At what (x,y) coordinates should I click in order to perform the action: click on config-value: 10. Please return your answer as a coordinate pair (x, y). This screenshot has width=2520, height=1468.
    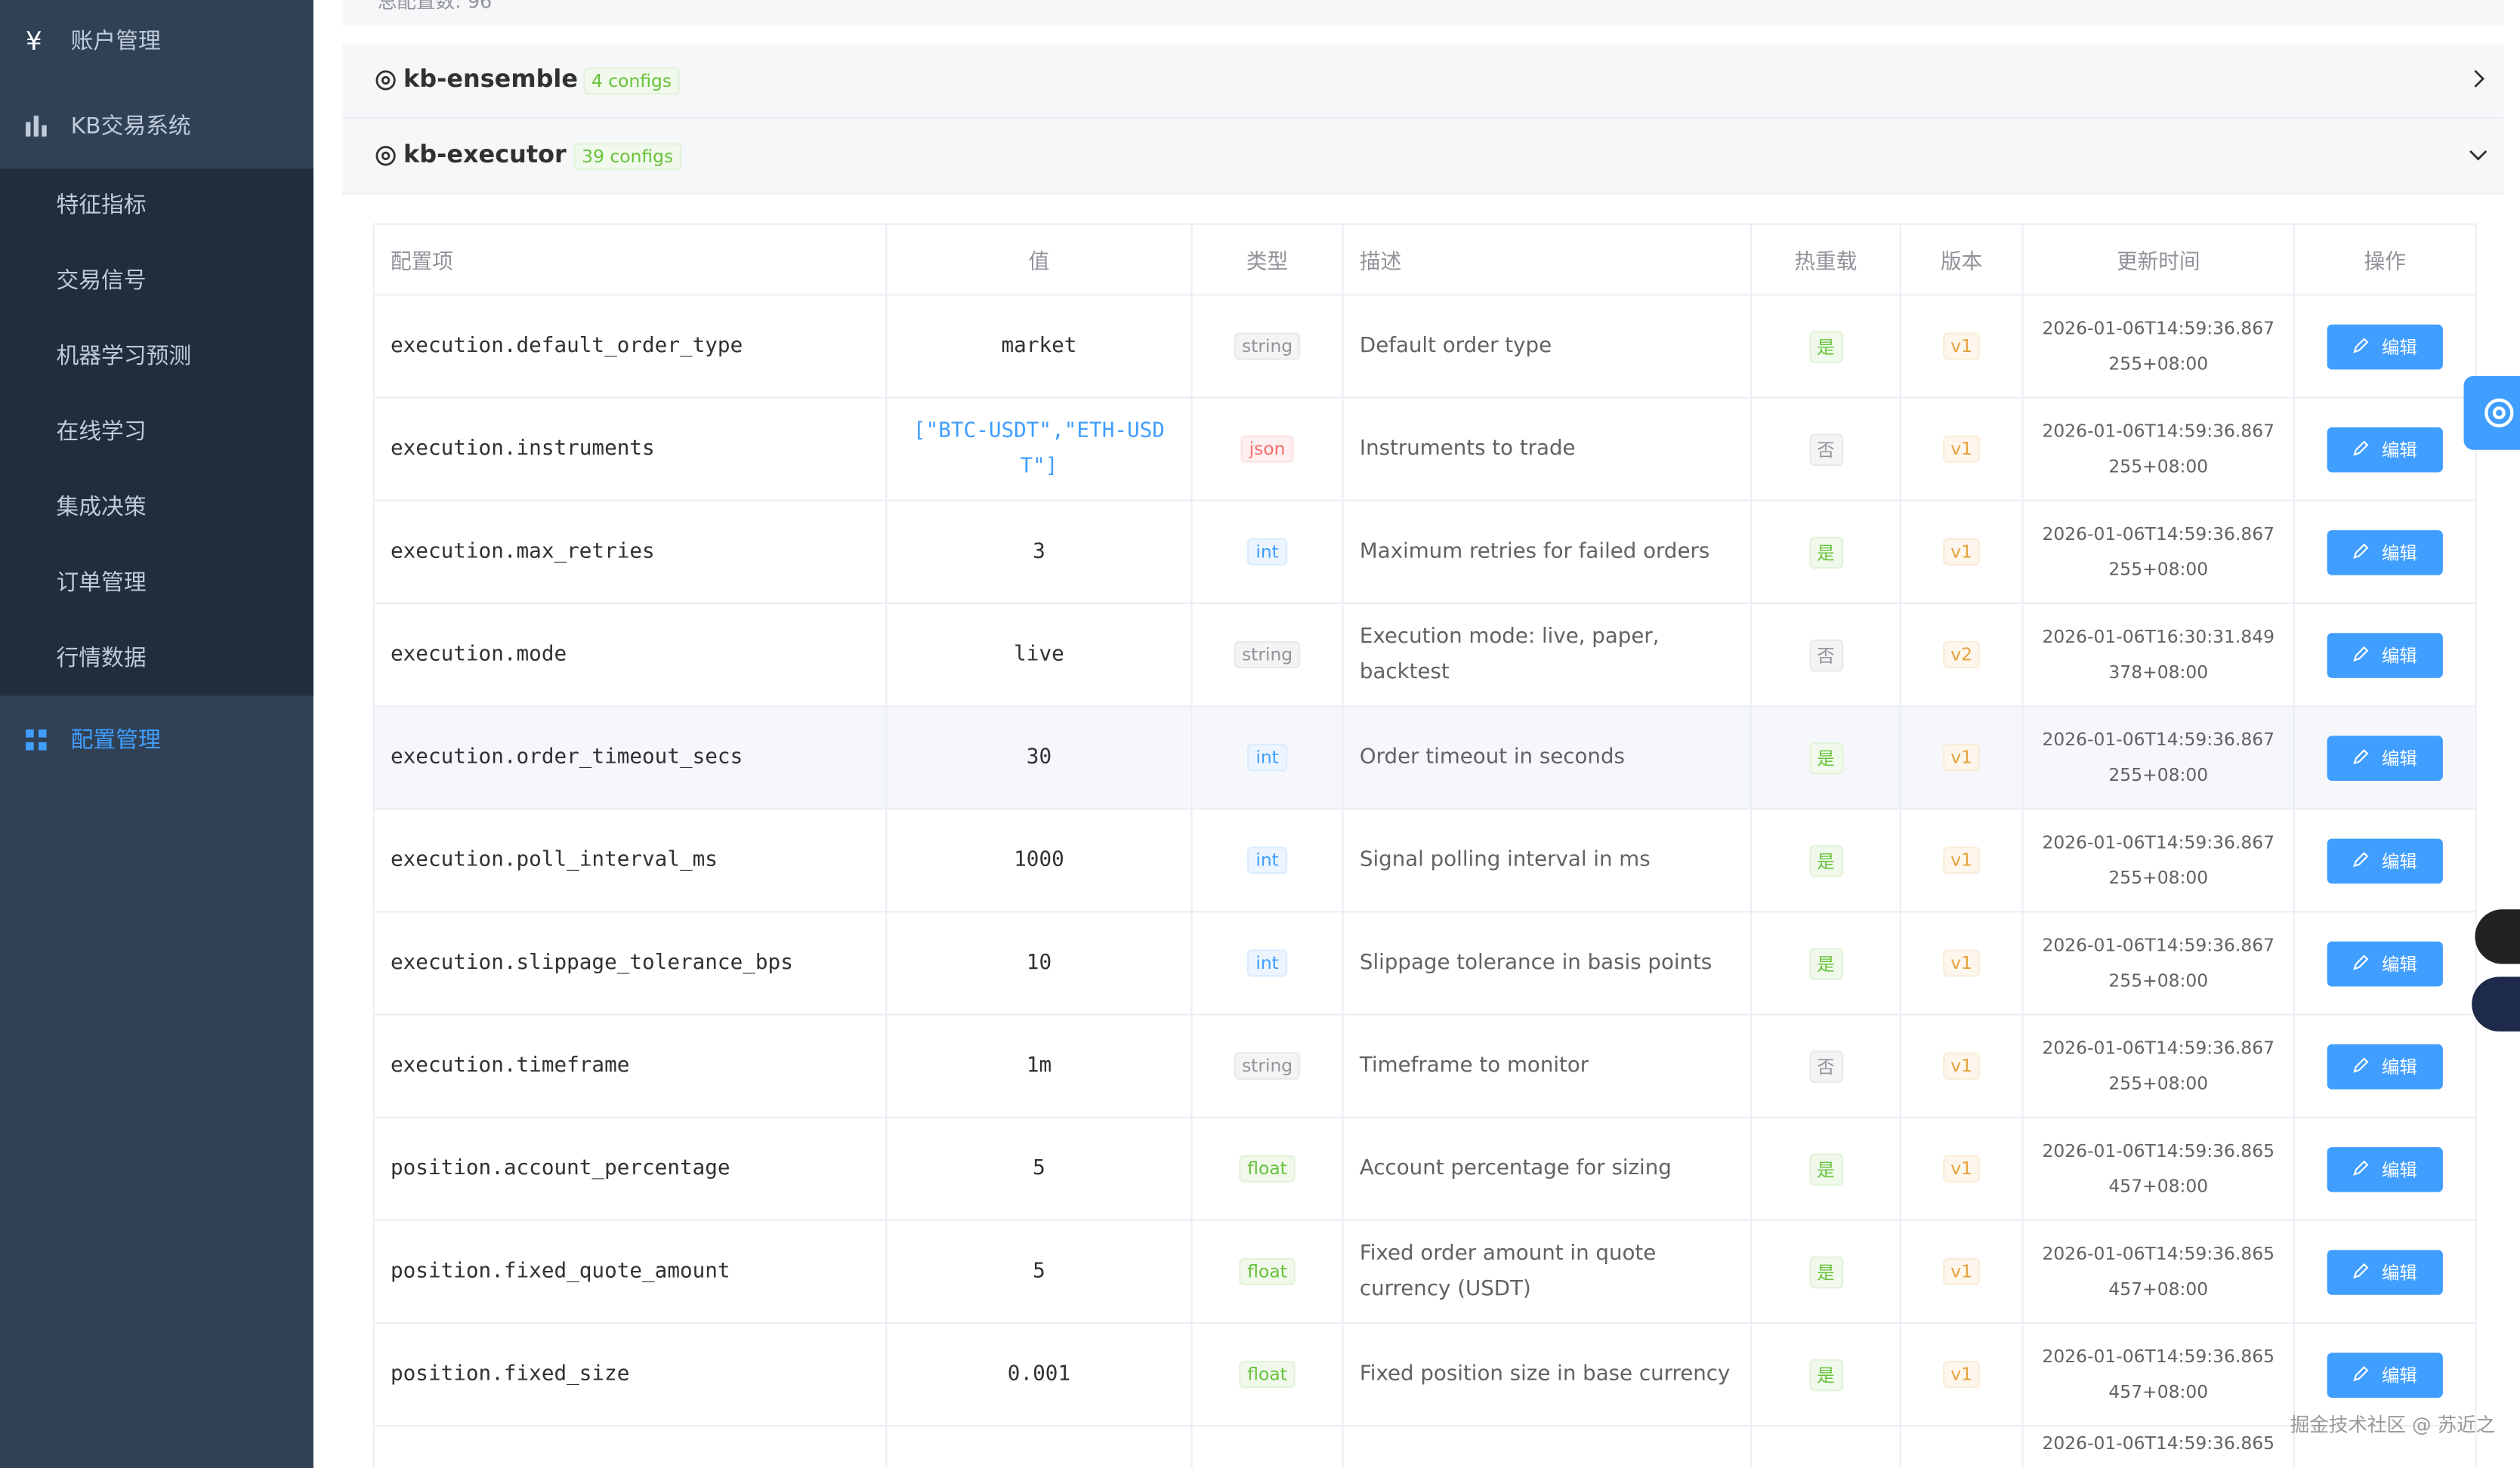
    Looking at the image, I should click on (1039, 963).